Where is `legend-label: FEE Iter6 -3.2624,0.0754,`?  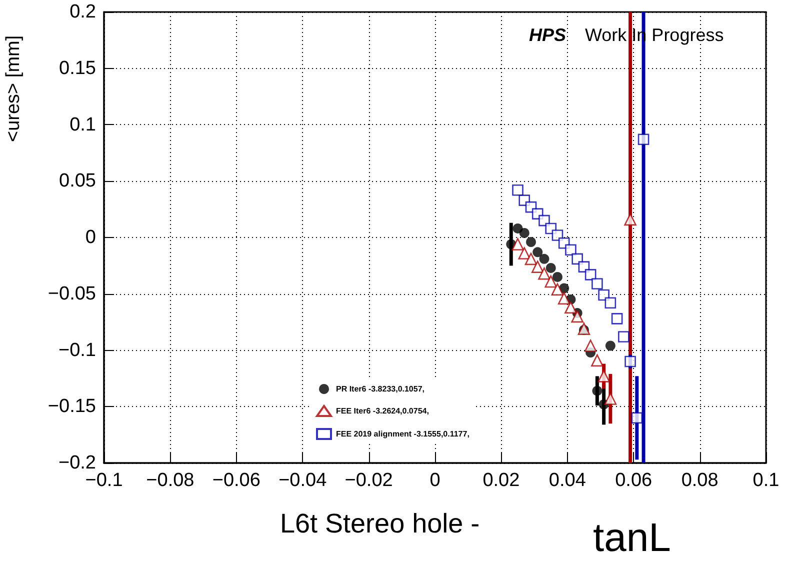
legend-label: FEE Iter6 -3.2624,0.0754, is located at coordinates (382, 411).